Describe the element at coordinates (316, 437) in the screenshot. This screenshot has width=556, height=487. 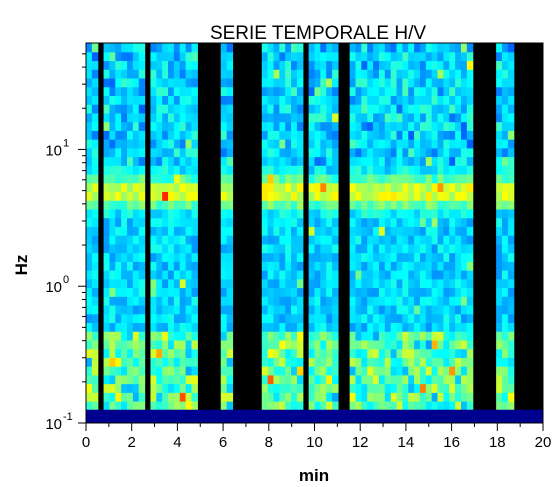
I see `x-axis: 0 2 4 6 8 10 12 14 16 18 20` at that location.